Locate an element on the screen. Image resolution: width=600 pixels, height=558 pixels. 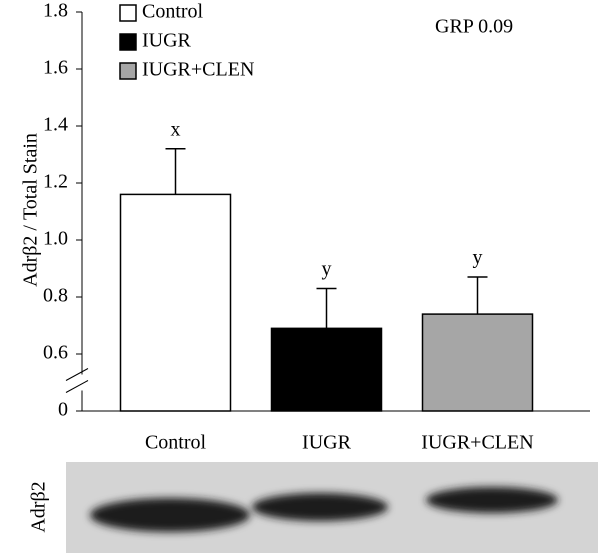
y-tick-label: 0 is located at coordinates (63, 410).